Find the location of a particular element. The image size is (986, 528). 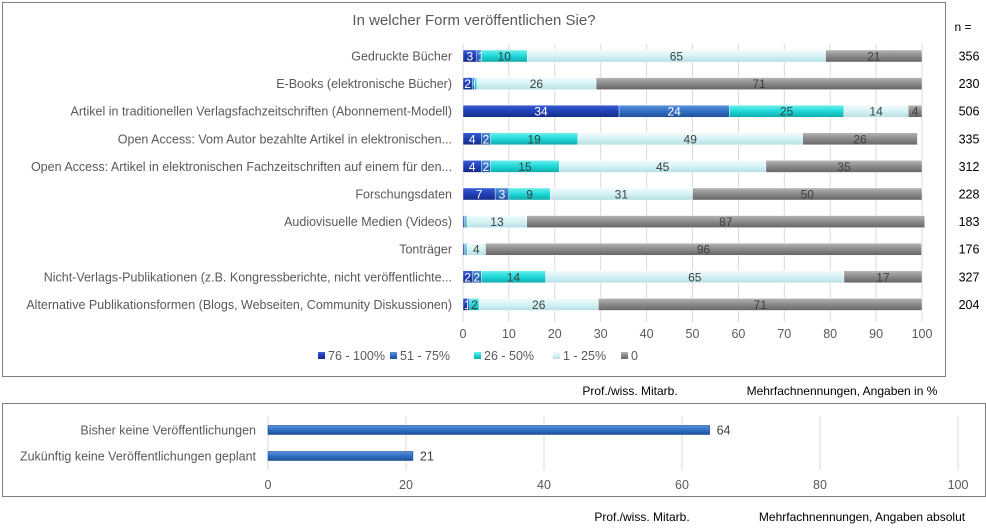

n-value: 335 is located at coordinates (969, 139).